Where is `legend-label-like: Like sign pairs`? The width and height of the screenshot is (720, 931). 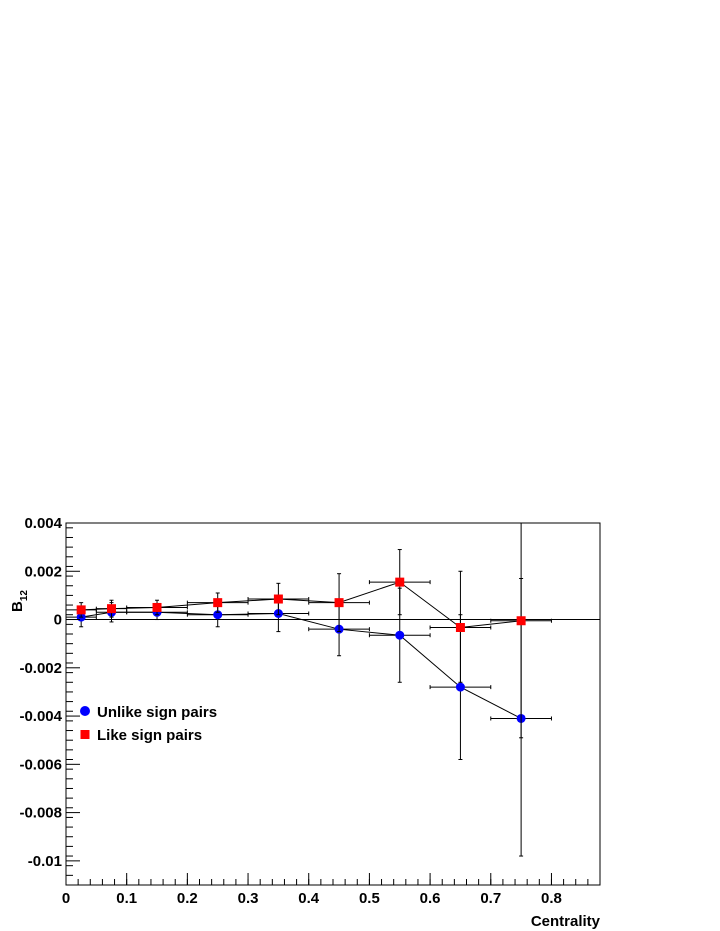
legend-label-like: Like sign pairs is located at coordinates (149, 735).